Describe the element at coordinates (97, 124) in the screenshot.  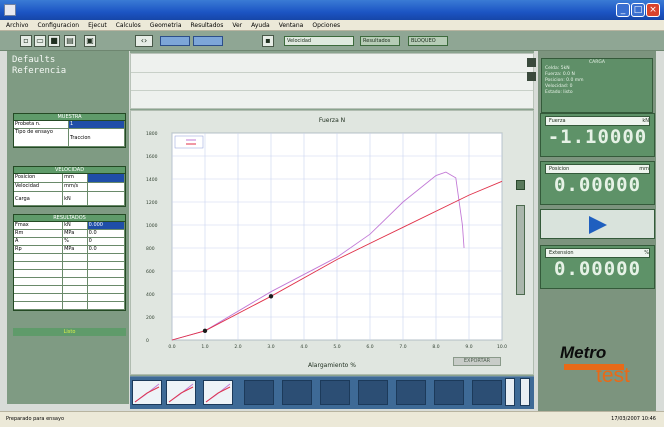
I see `table-cell: 1` at that location.